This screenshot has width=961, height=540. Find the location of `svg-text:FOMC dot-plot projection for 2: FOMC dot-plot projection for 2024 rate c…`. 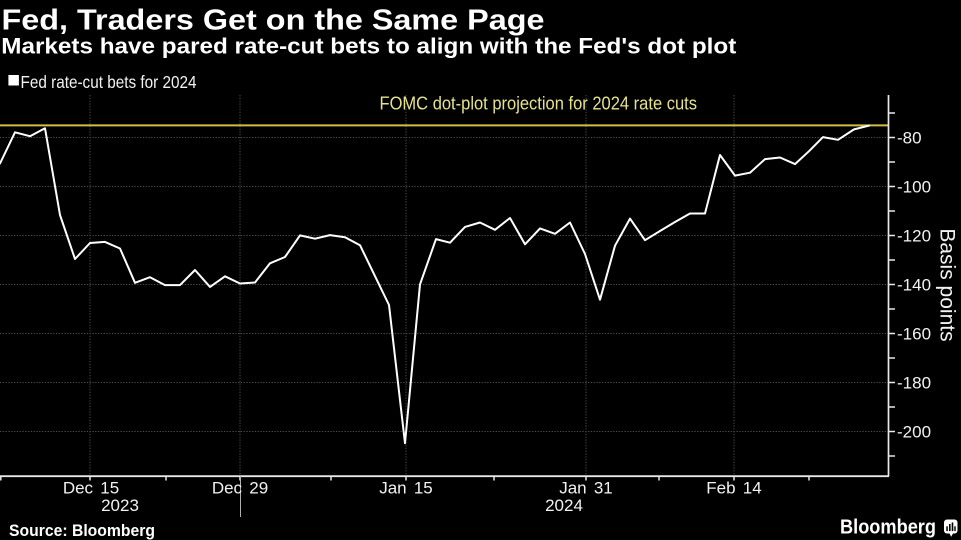

svg-text:FOMC dot-plot projection for 2: FOMC dot-plot projection for 2024 rate c… is located at coordinates (539, 103).